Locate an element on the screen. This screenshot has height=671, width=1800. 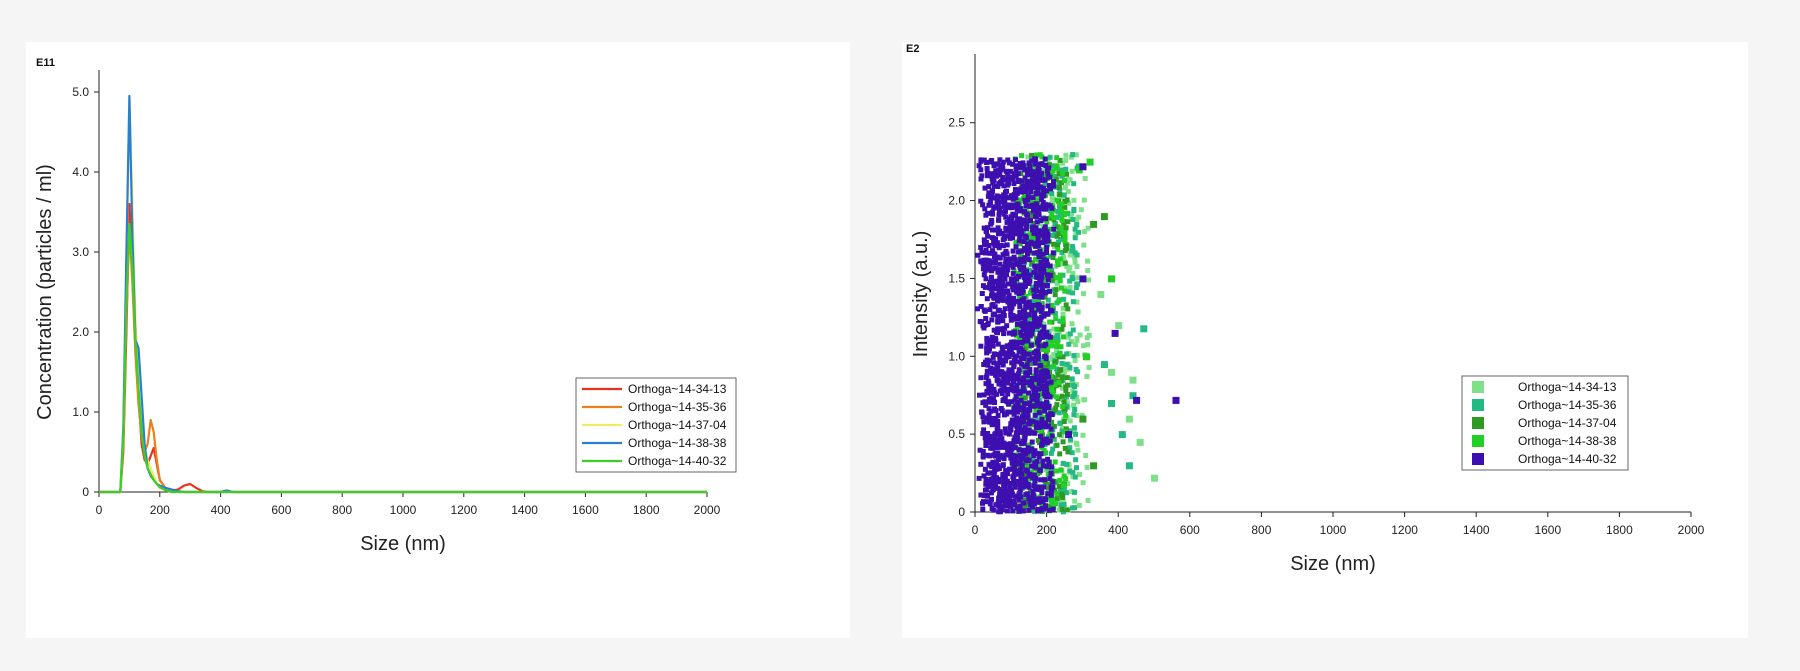
legend-swatch is located at coordinates (1478, 423).